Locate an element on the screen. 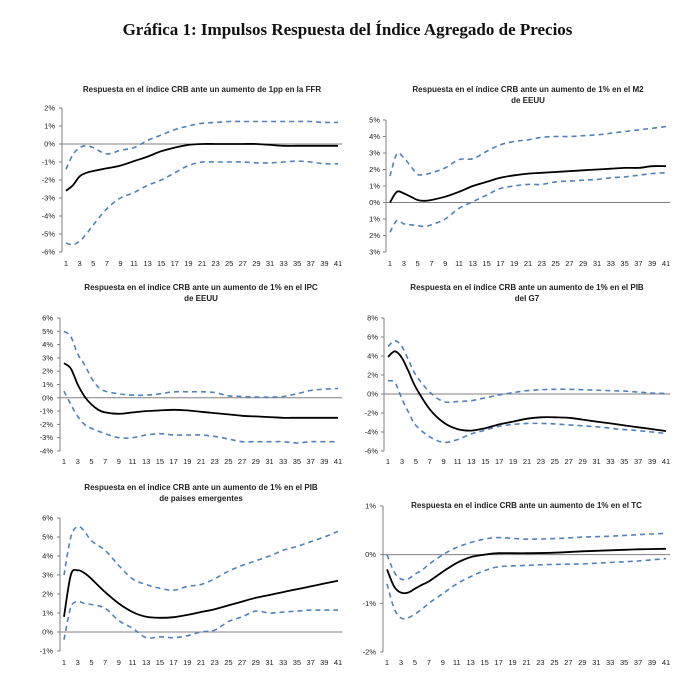 The height and width of the screenshot is (699, 695). x-tick-label: 25 is located at coordinates (555, 263).